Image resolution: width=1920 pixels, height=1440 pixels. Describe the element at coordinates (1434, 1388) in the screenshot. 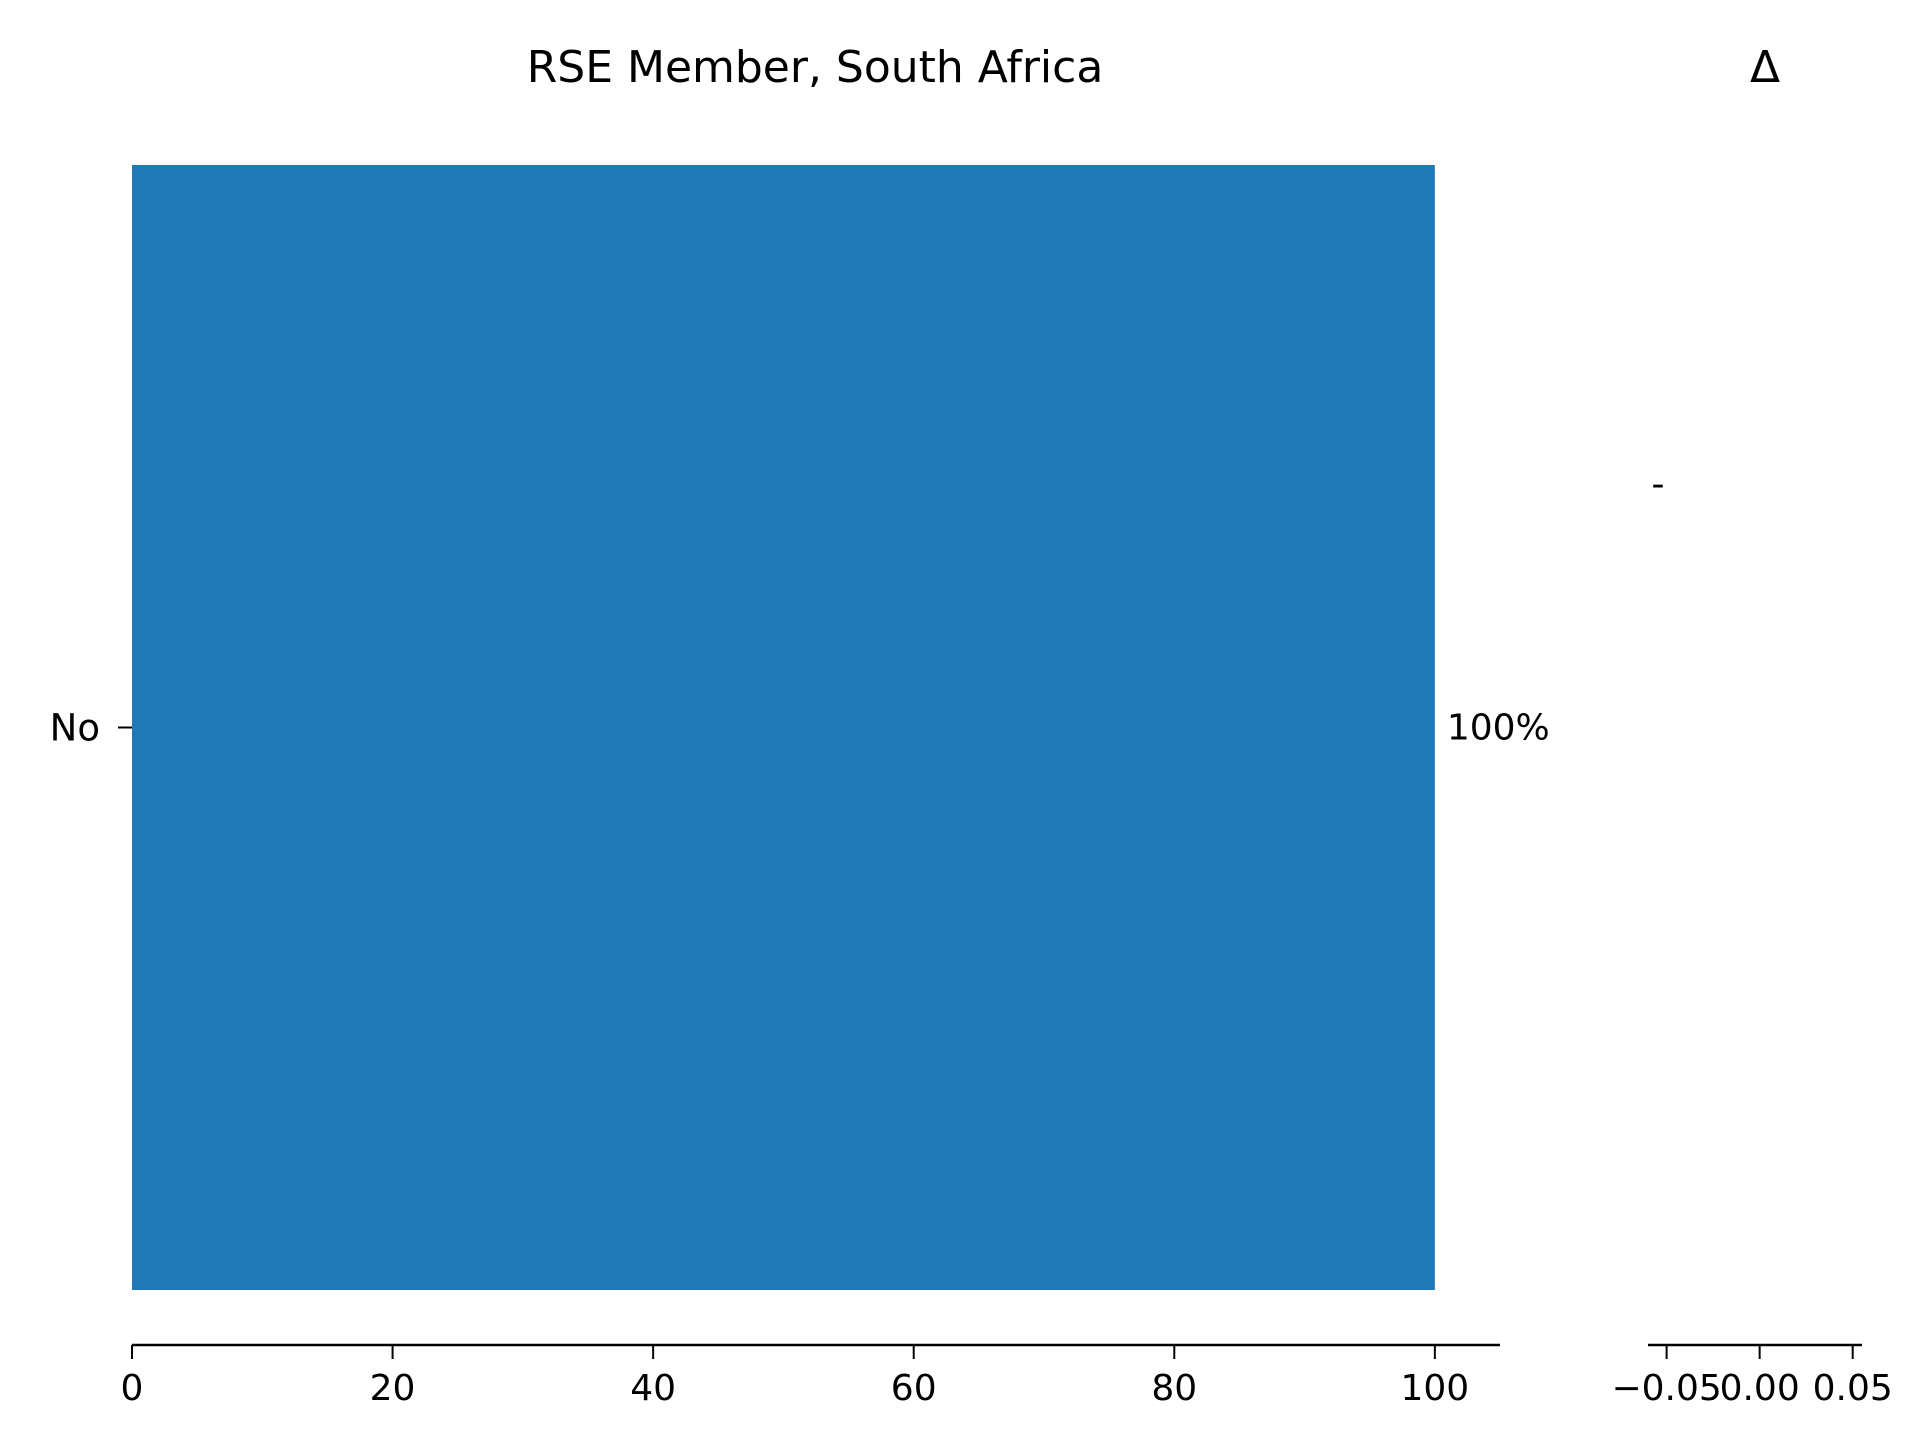

I see `main-x-tick-label-100: 100` at that location.